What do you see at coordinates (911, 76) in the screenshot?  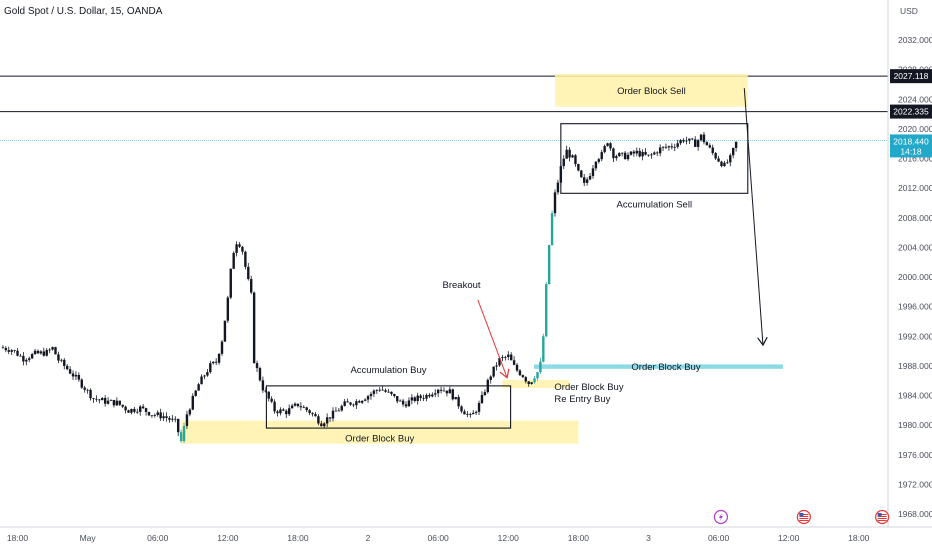 I see `price-tag-label: 2027.118` at bounding box center [911, 76].